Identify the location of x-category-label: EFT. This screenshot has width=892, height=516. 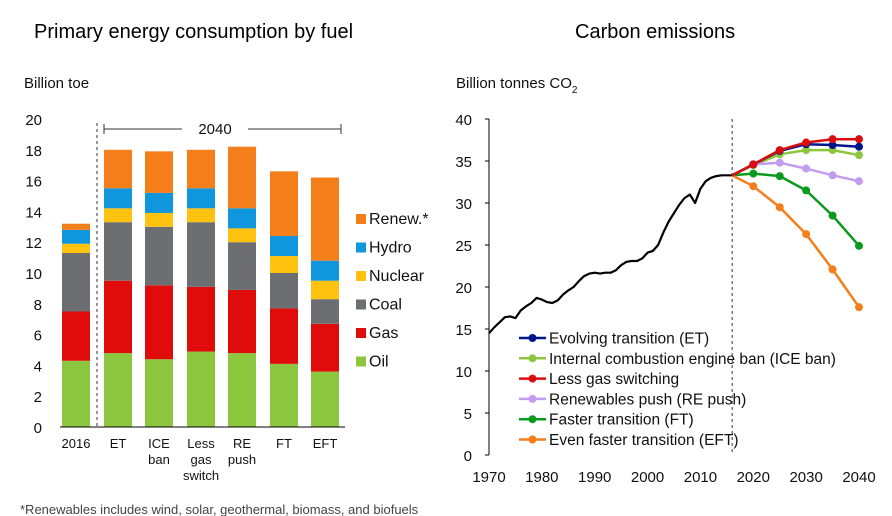
(325, 443).